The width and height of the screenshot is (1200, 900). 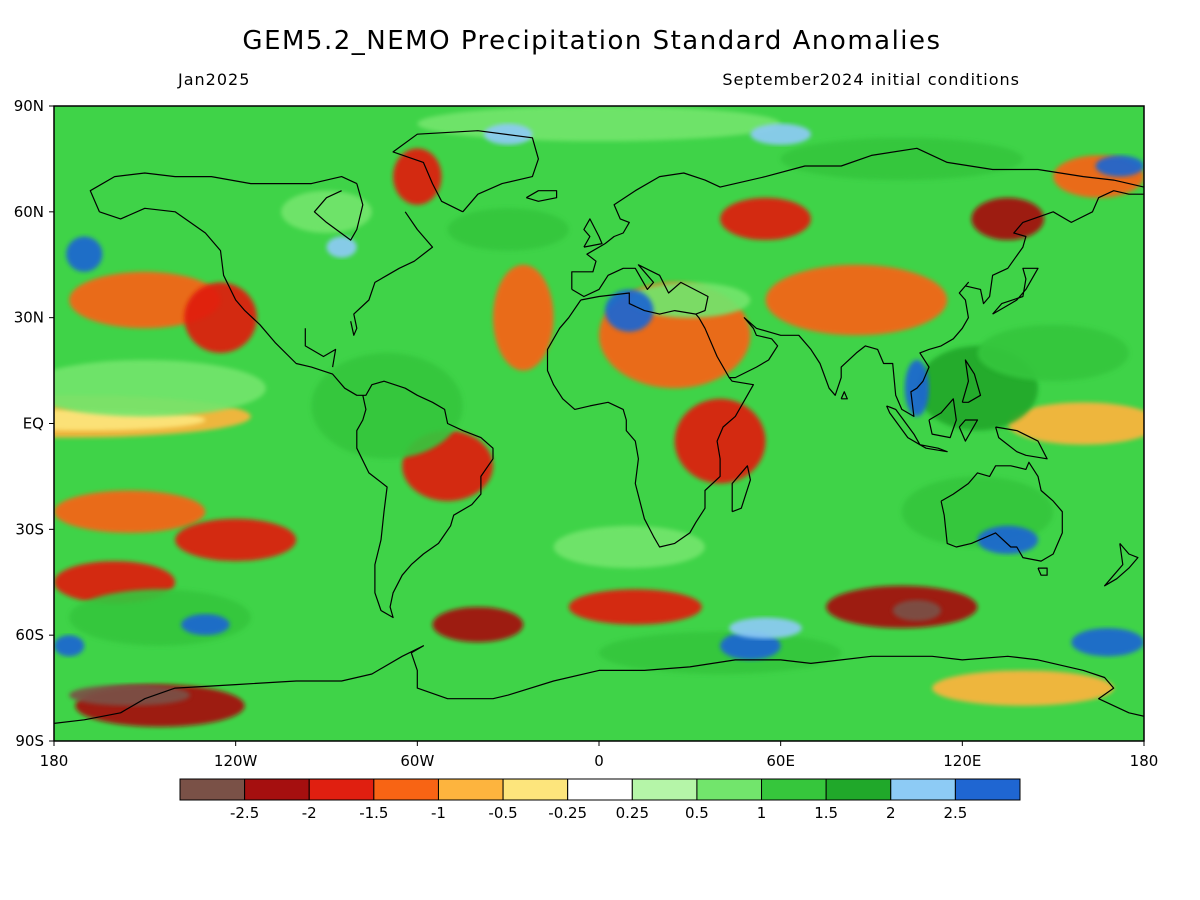 What do you see at coordinates (373, 813) in the screenshot?
I see `colorbar-label: -1.5` at bounding box center [373, 813].